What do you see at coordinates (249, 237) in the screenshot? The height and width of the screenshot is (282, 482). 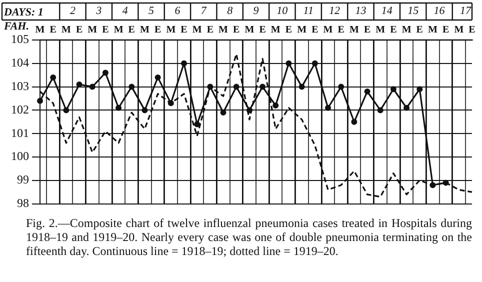 I see `text: Fig. 2.—Composite chart of twelve influenzal pneumonia cases treated in Hospitals during 1918–19 and 1919–20. Nearly every case was one of double pneumonia terminating on the fifteenth day. Continuous line = 1918–19; dotted line = 1919–20.` at bounding box center [249, 237].